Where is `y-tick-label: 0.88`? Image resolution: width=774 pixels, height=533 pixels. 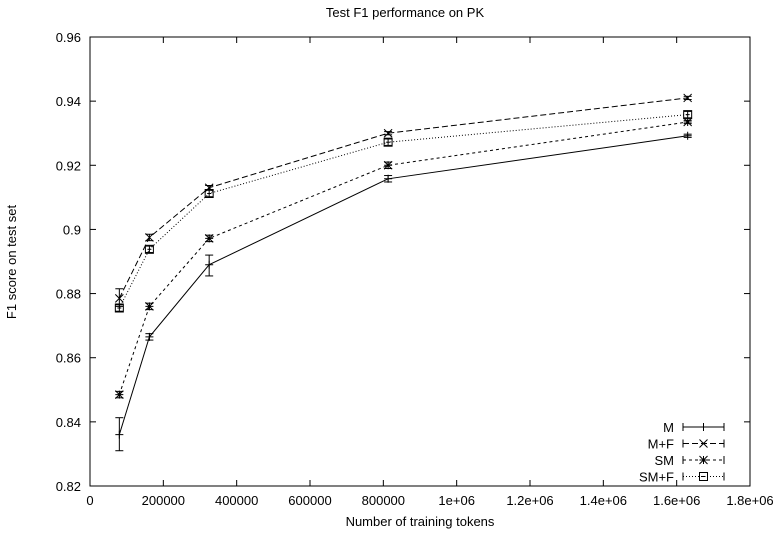 y-tick-label: 0.88 is located at coordinates (68, 294).